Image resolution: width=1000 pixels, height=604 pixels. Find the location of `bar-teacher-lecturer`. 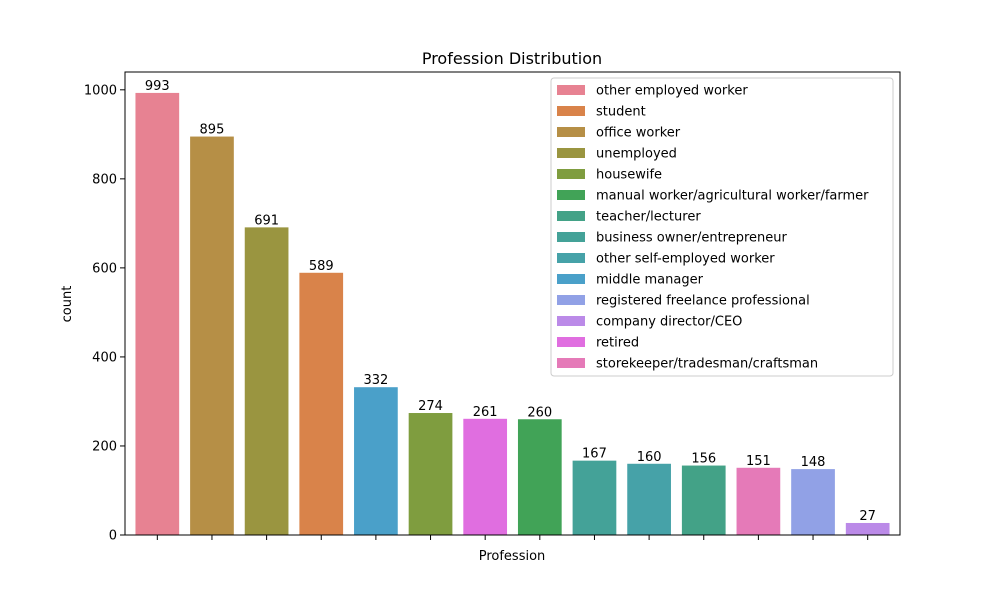

bar-teacher-lecturer is located at coordinates (703, 500).